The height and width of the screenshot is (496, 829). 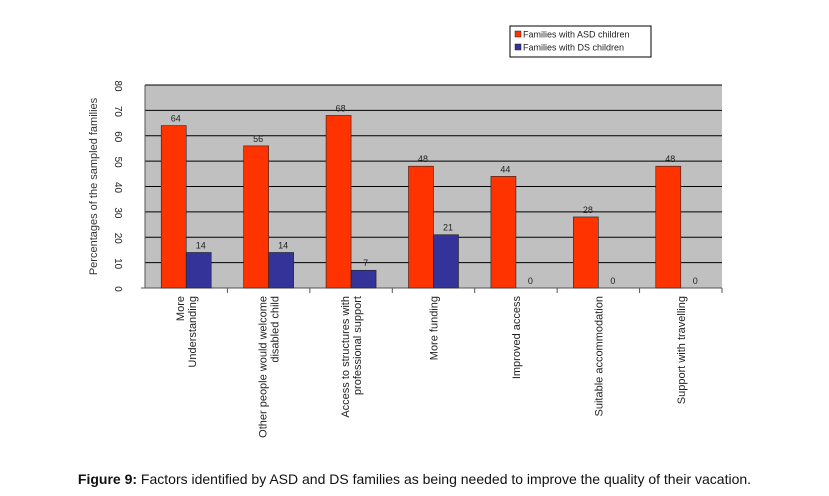 I want to click on data-label-asd: 68, so click(x=341, y=108).